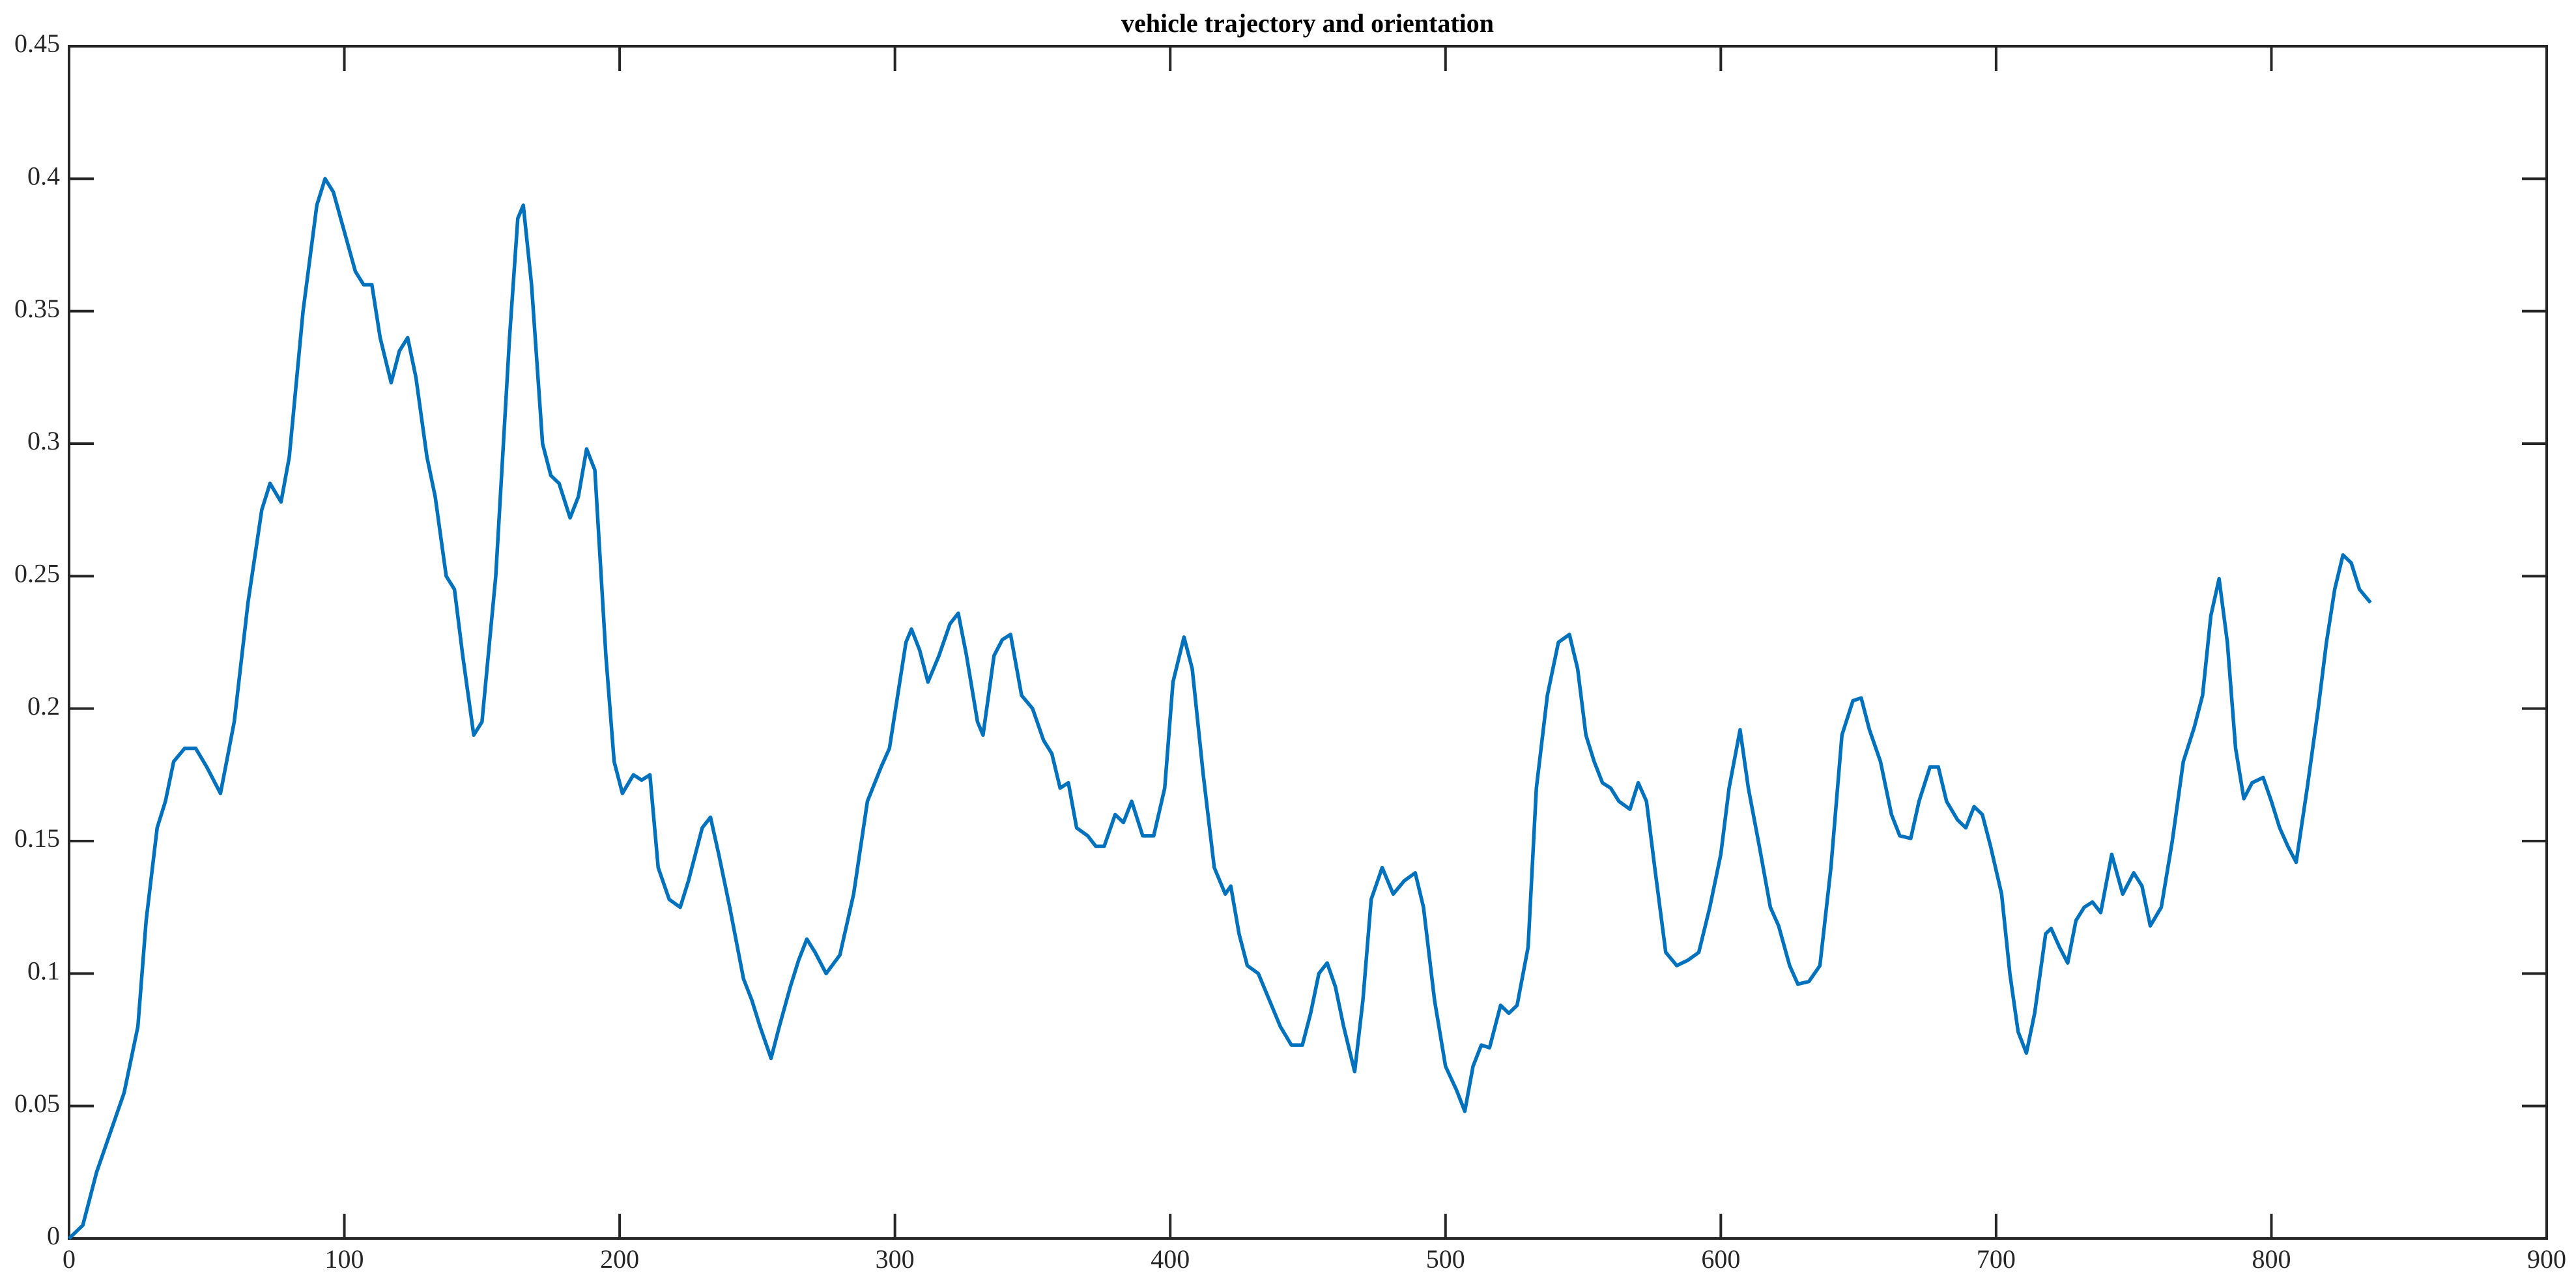  I want to click on y-tick-label: 0, so click(54, 1235).